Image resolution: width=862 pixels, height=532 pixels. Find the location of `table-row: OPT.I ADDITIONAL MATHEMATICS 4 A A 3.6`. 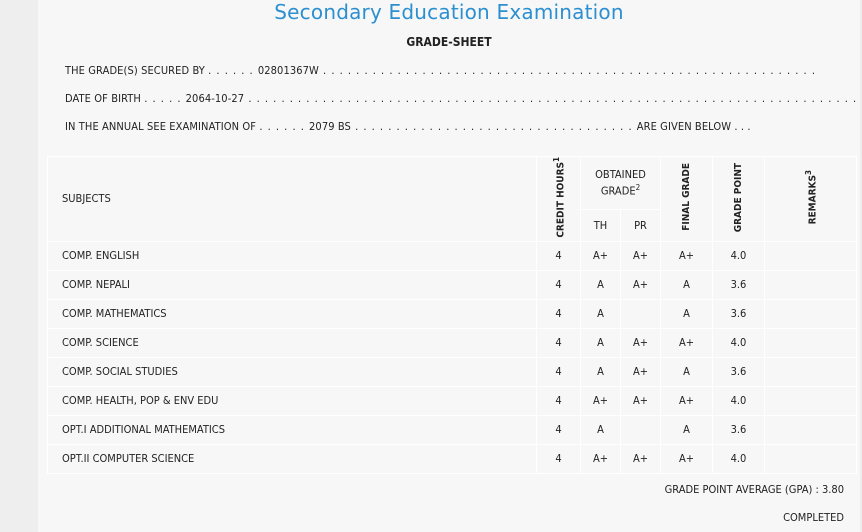

table-row: OPT.I ADDITIONAL MATHEMATICS 4 A A 3.6 is located at coordinates (452, 429).